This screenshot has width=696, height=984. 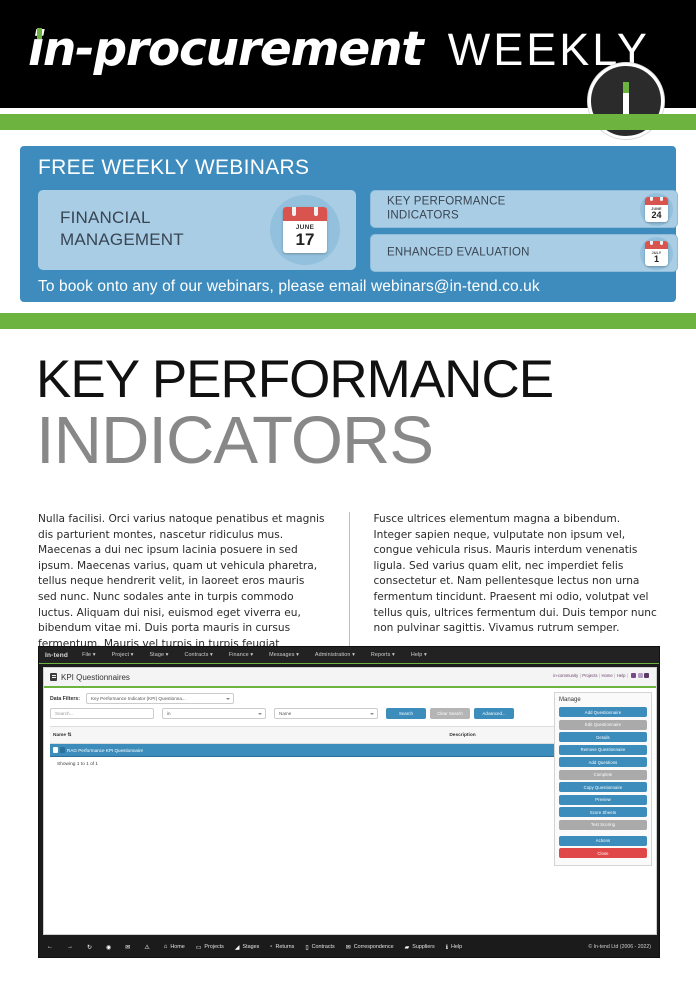 I want to click on nav-item-project: Project ▾, so click(x=122, y=655).